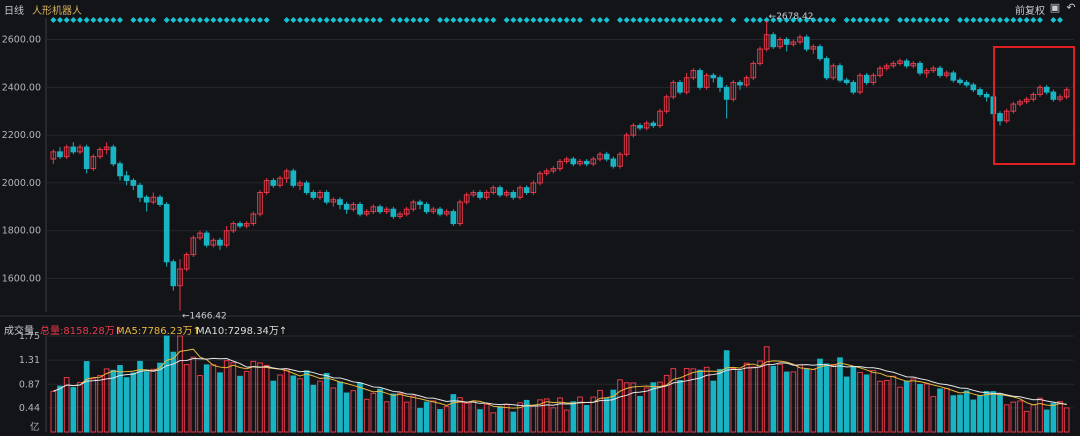 This screenshot has width=1080, height=436. What do you see at coordinates (1030, 11) in the screenshot?
I see `adjust-button: 前复权` at bounding box center [1030, 11].